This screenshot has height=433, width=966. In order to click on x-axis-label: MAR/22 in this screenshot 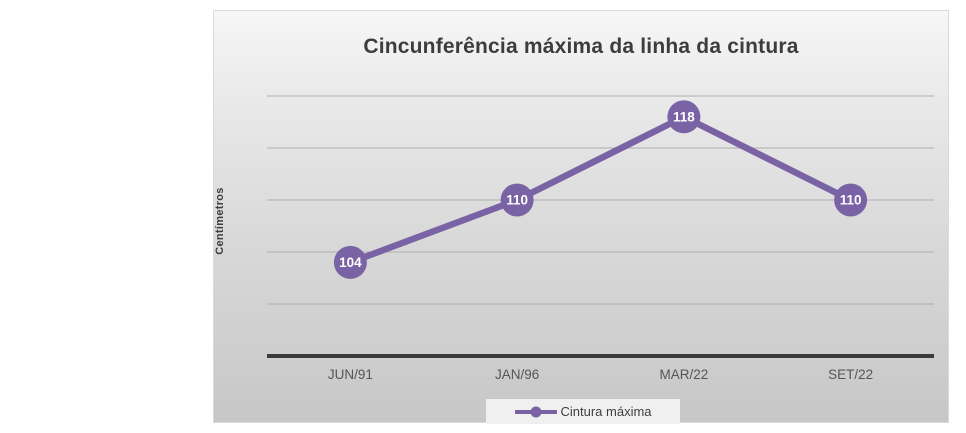, I will do `click(683, 374)`.